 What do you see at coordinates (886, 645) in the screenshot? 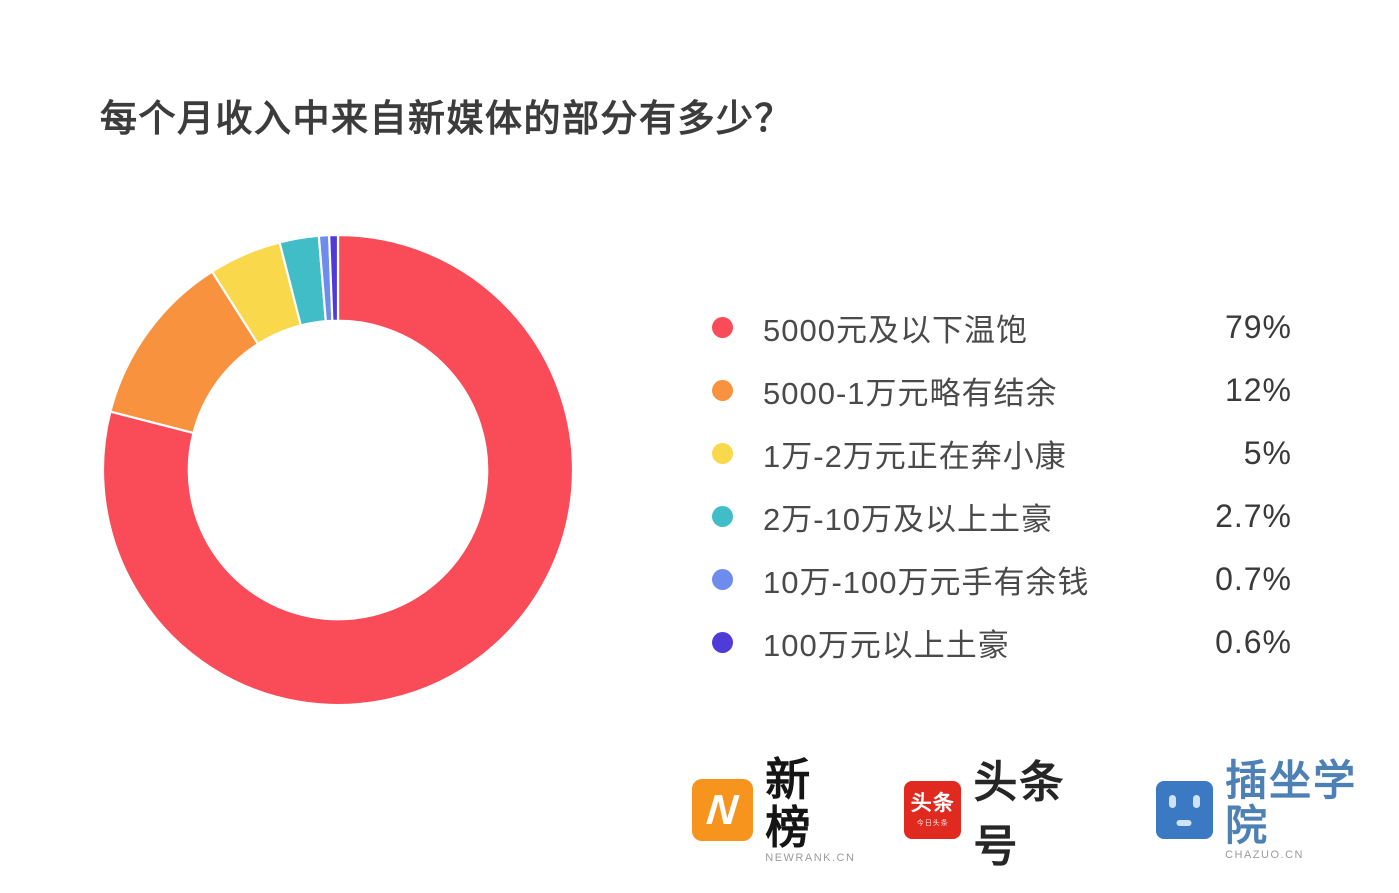
I see `legend-label: 100万元以上土豪` at bounding box center [886, 645].